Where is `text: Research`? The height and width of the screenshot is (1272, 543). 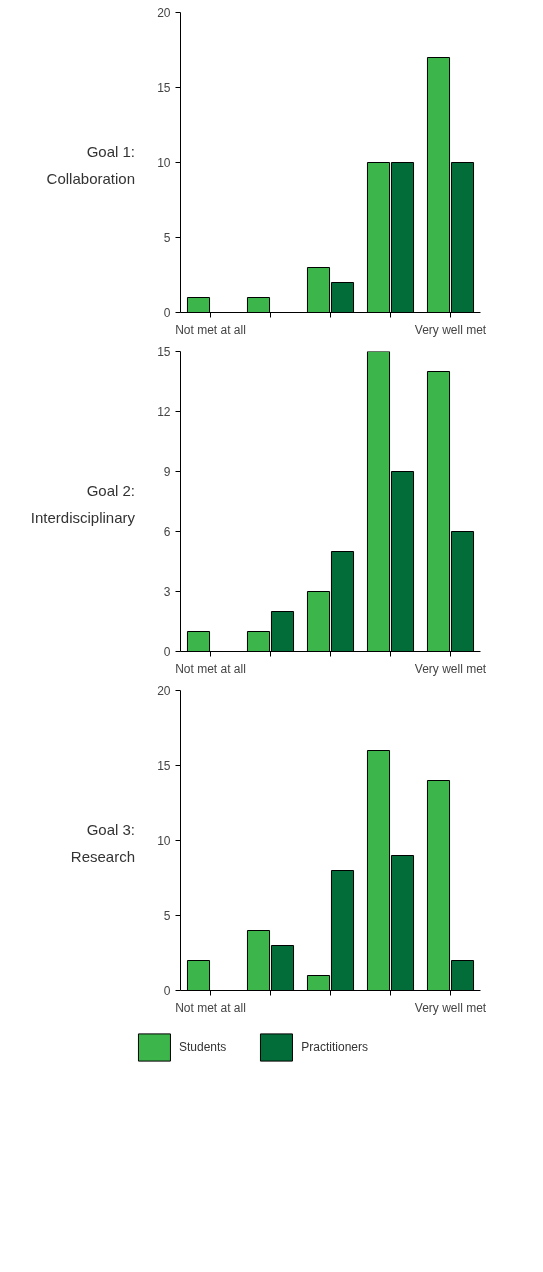 text: Research is located at coordinates (102, 857).